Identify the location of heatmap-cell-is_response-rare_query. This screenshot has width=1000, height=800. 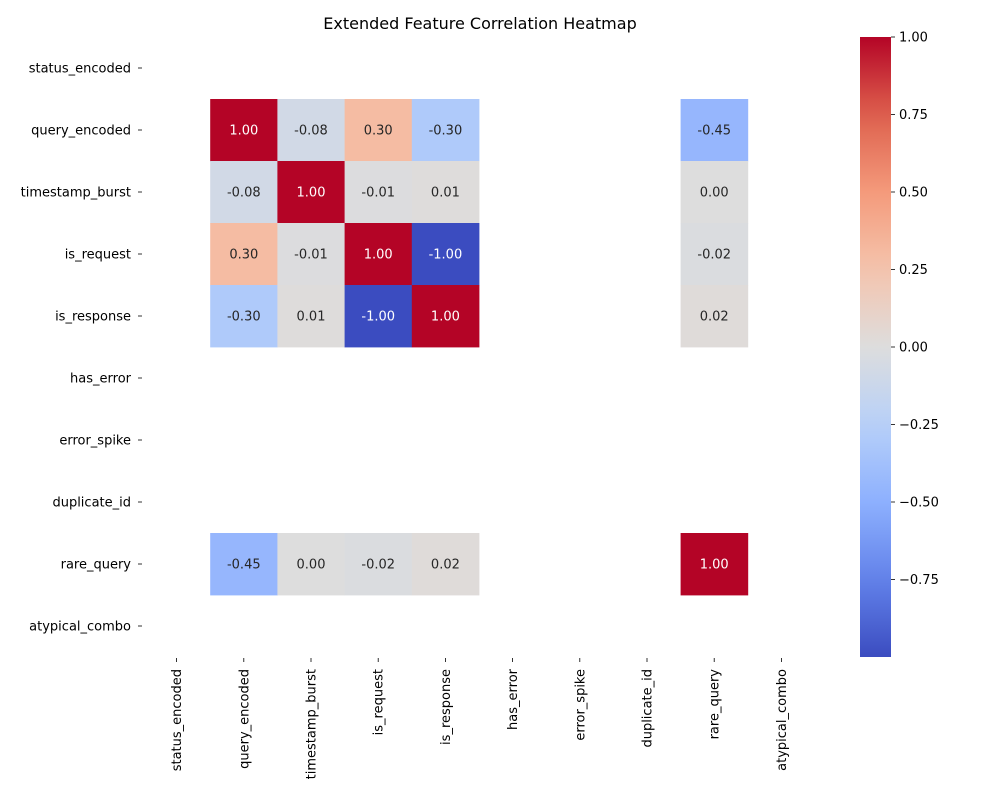
(714, 316).